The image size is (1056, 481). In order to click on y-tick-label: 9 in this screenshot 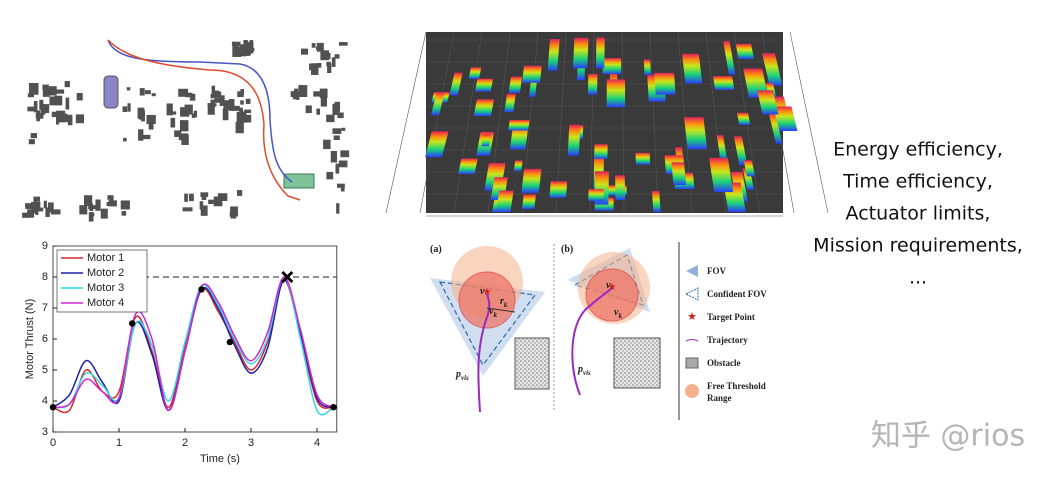, I will do `click(45, 246)`.